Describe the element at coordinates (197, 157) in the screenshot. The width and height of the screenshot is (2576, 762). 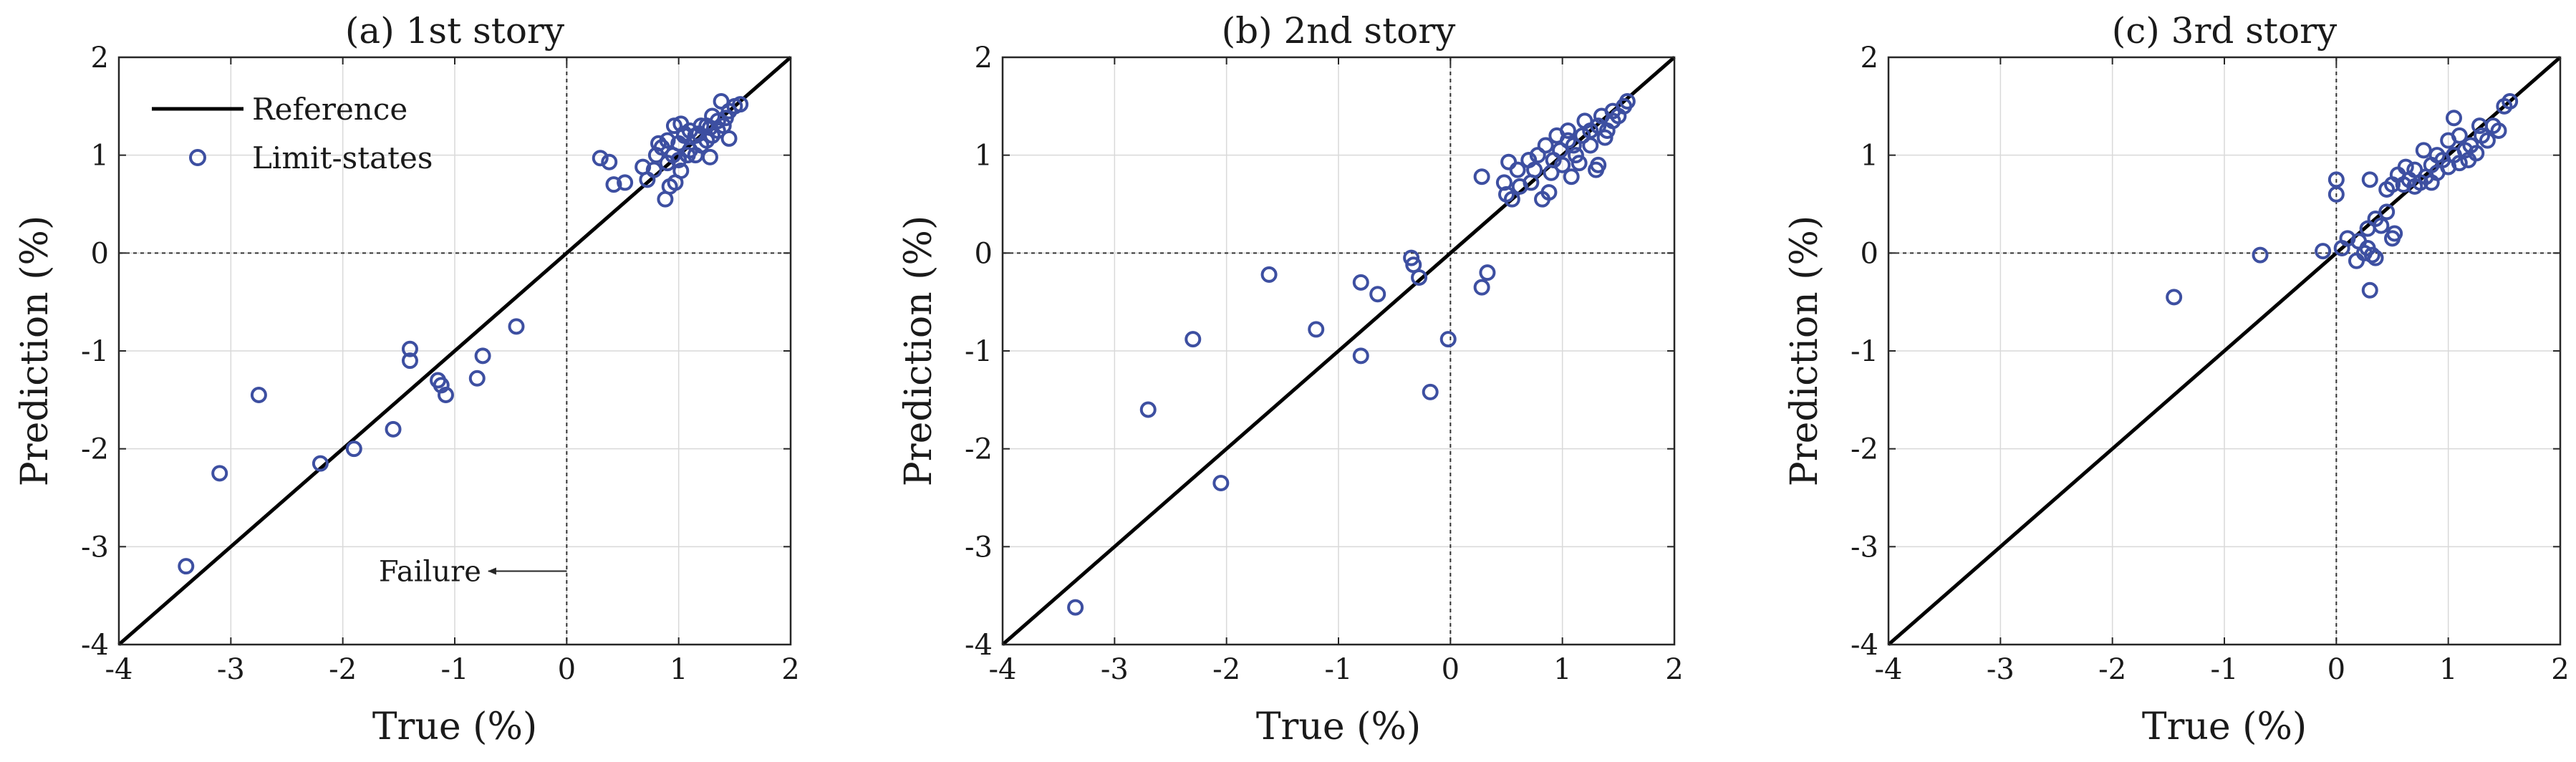
I see `legend-limit-states-marker` at that location.